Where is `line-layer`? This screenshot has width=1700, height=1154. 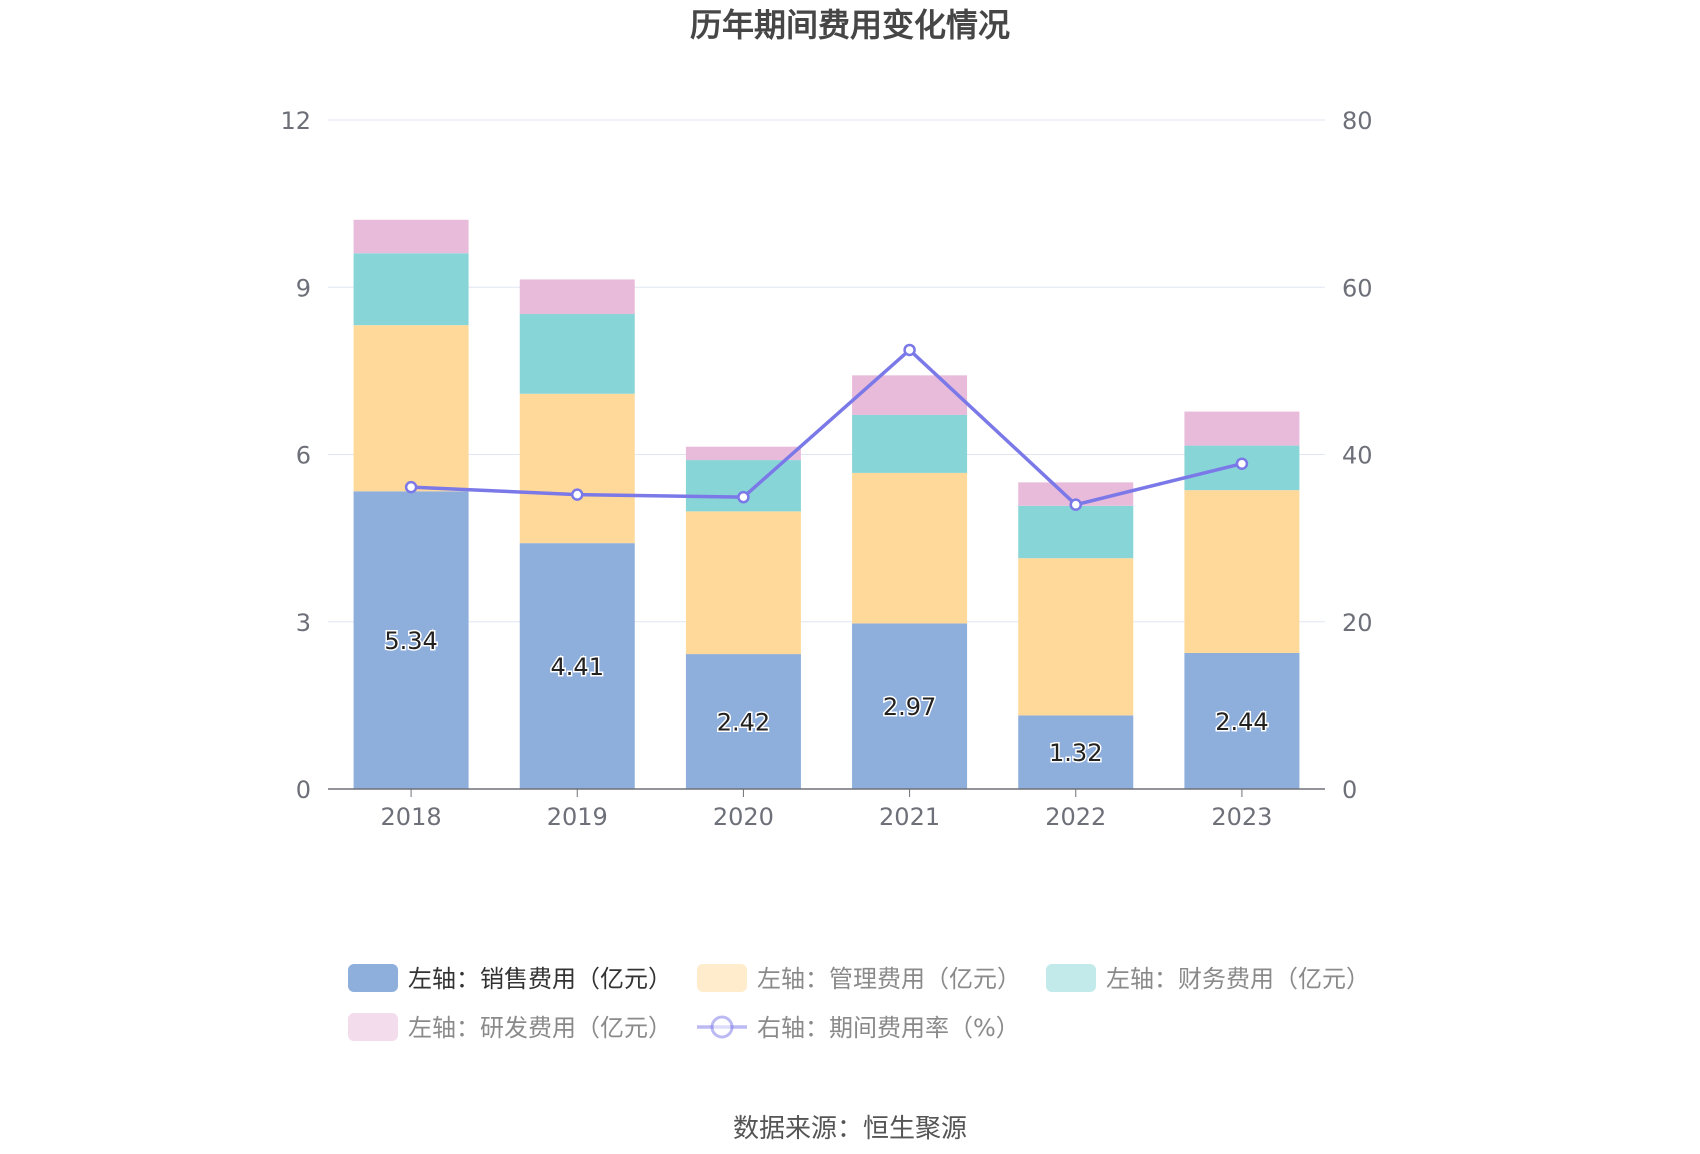
line-layer is located at coordinates (826, 427).